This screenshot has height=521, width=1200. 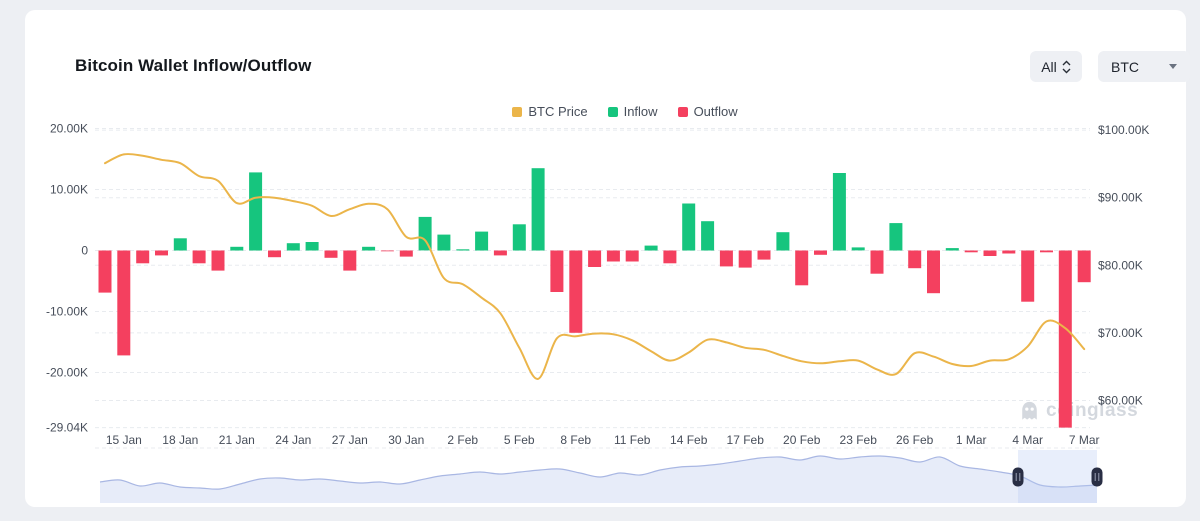 What do you see at coordinates (1066, 66) in the screenshot?
I see `up-down-chevrons-icon` at bounding box center [1066, 66].